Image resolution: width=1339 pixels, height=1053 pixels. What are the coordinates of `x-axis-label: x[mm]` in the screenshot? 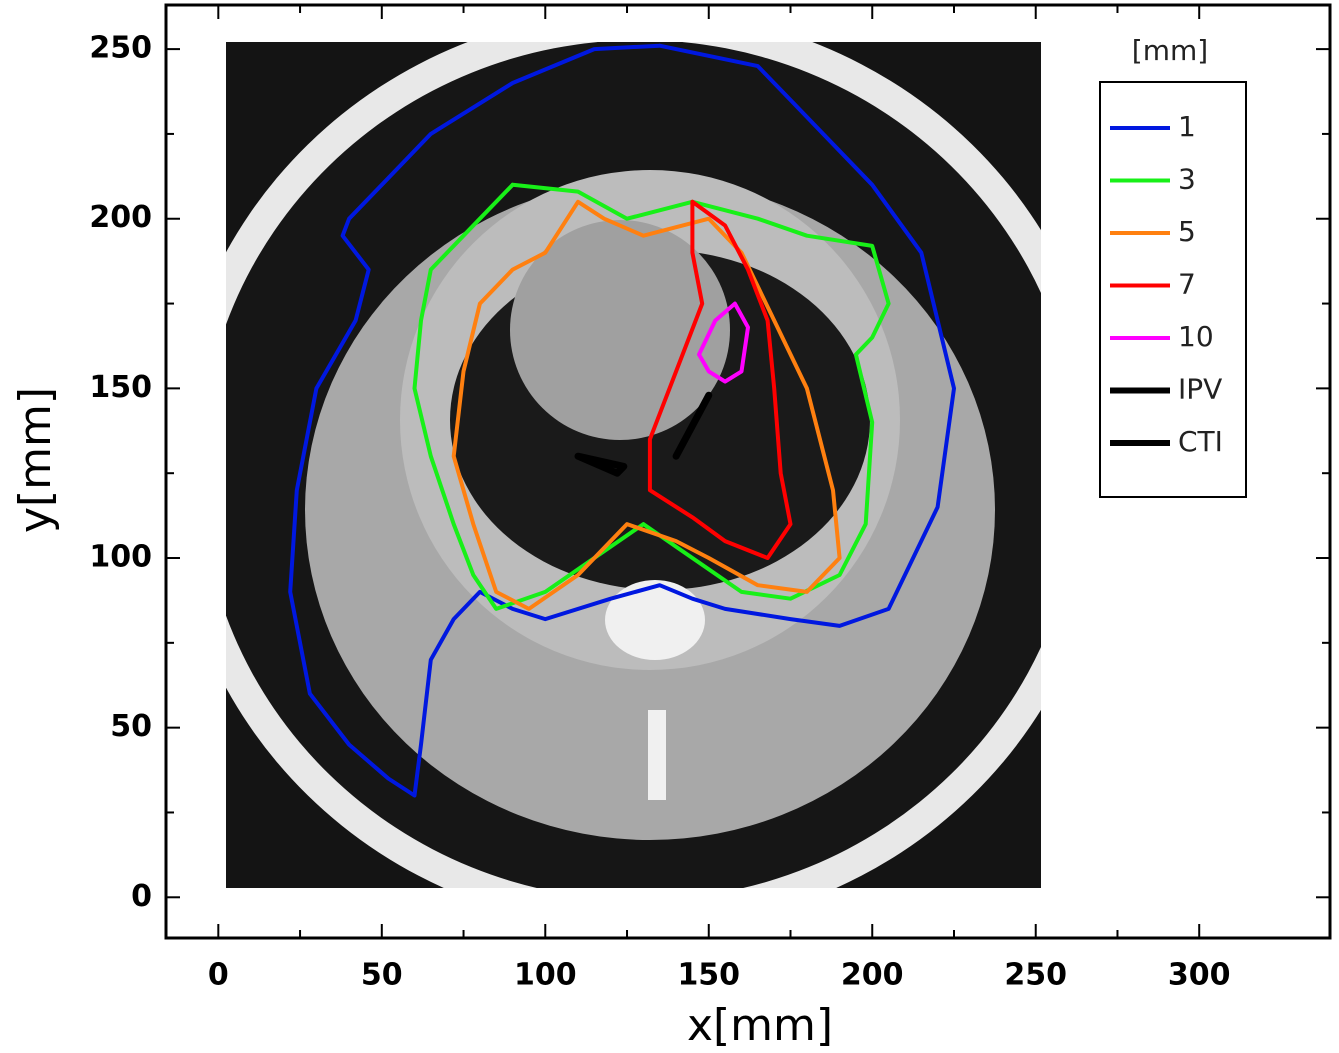 It's located at (760, 1025).